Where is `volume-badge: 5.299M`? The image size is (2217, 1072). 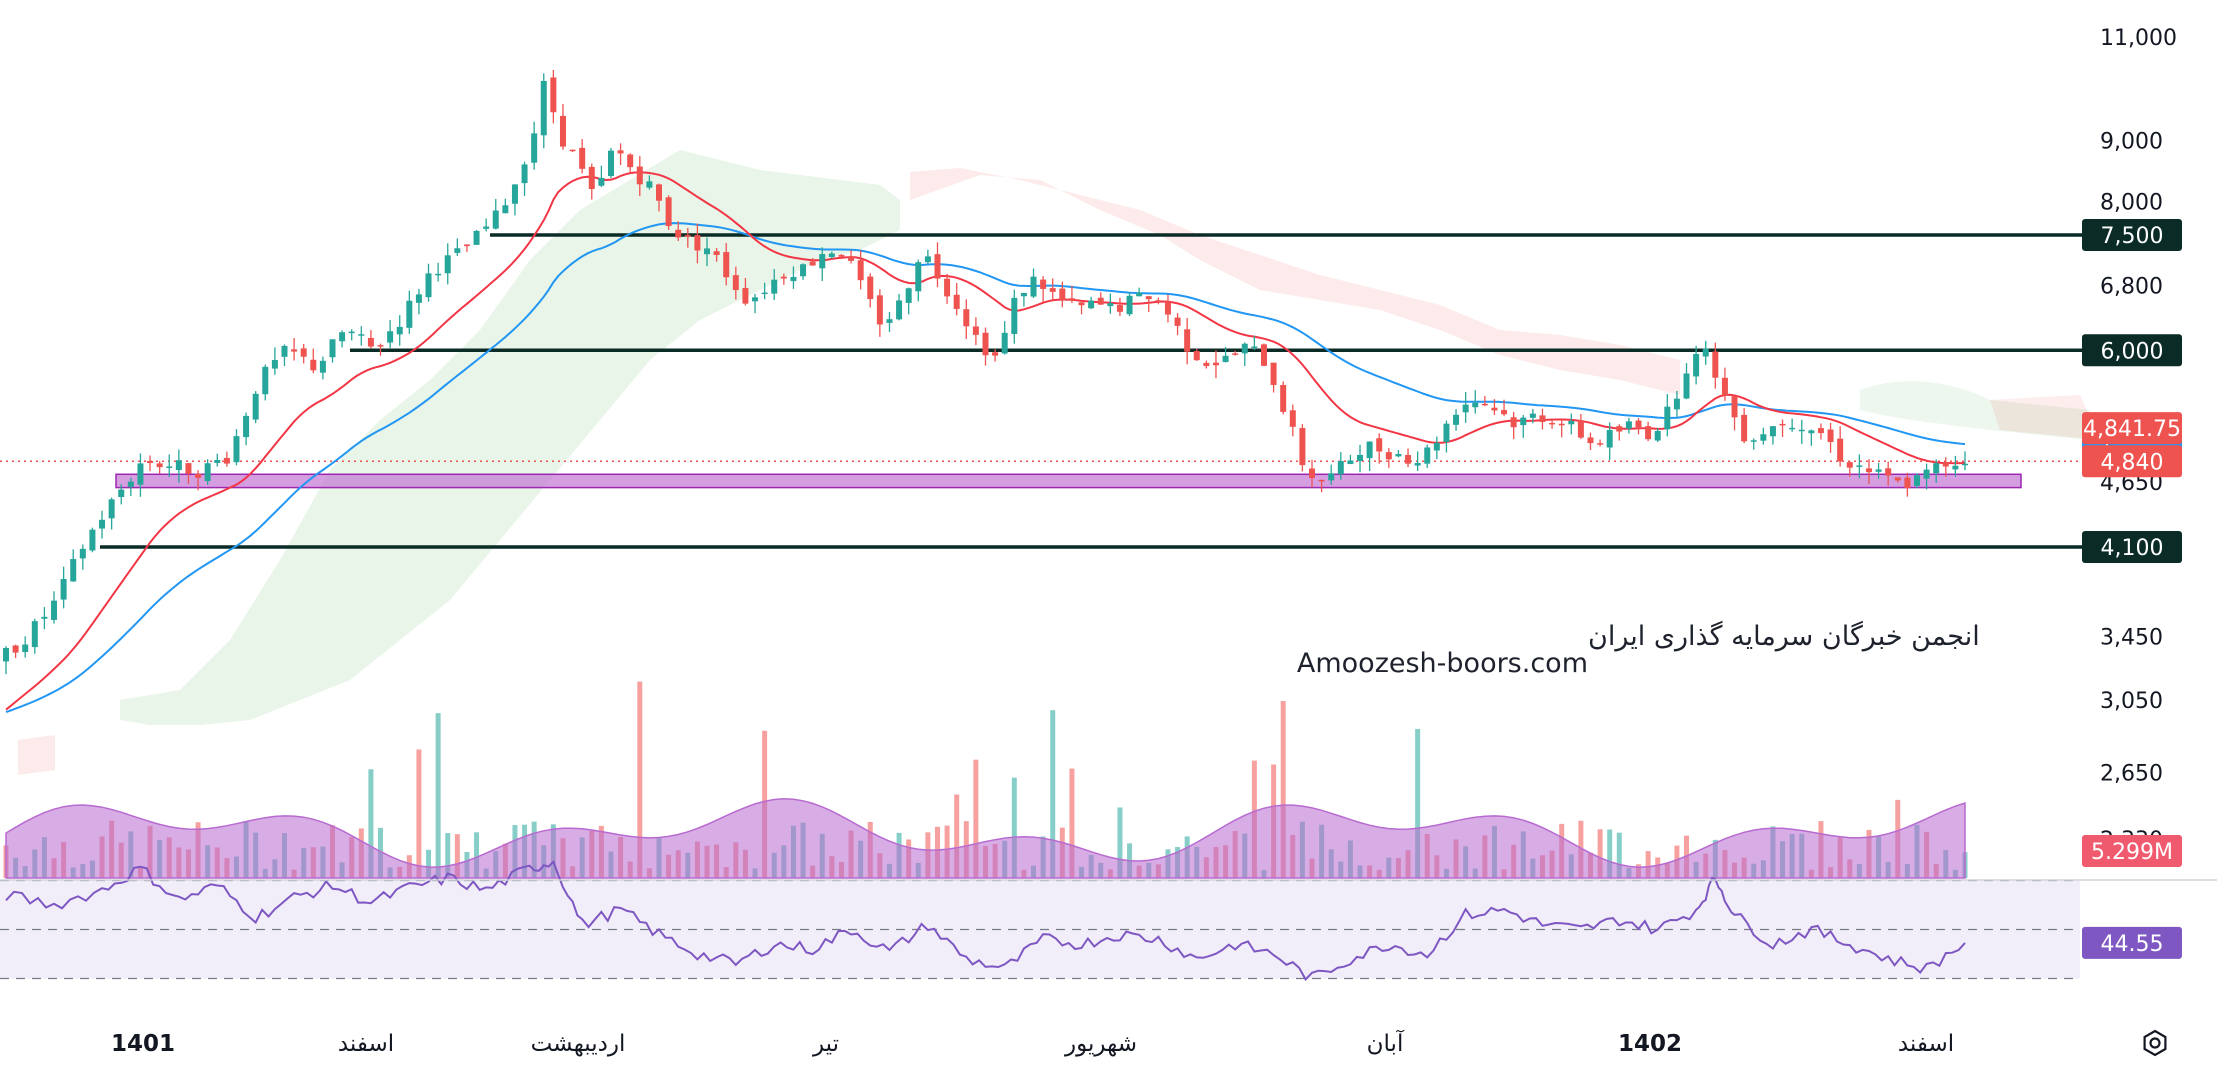 volume-badge: 5.299M is located at coordinates (2132, 851).